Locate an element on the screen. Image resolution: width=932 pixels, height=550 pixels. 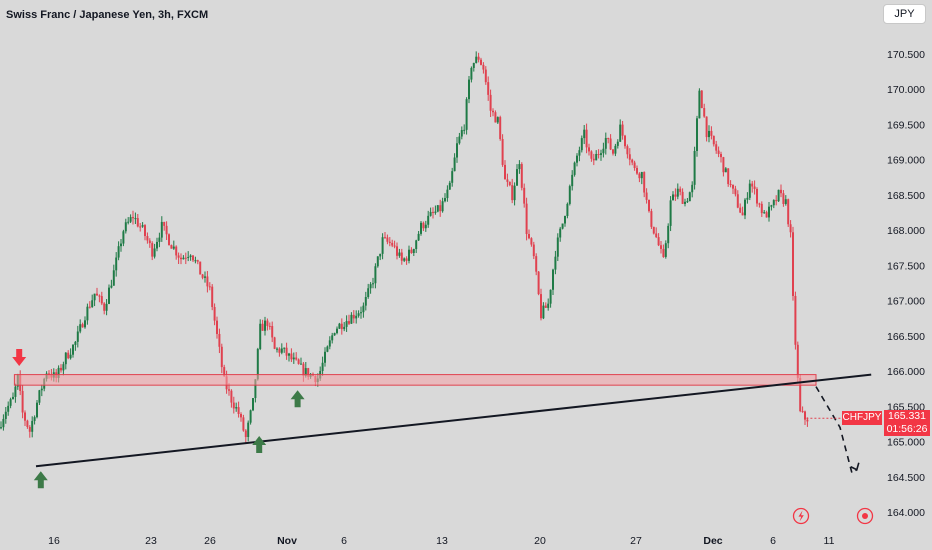
y-tick-label: 166.500 is located at coordinates (906, 337).